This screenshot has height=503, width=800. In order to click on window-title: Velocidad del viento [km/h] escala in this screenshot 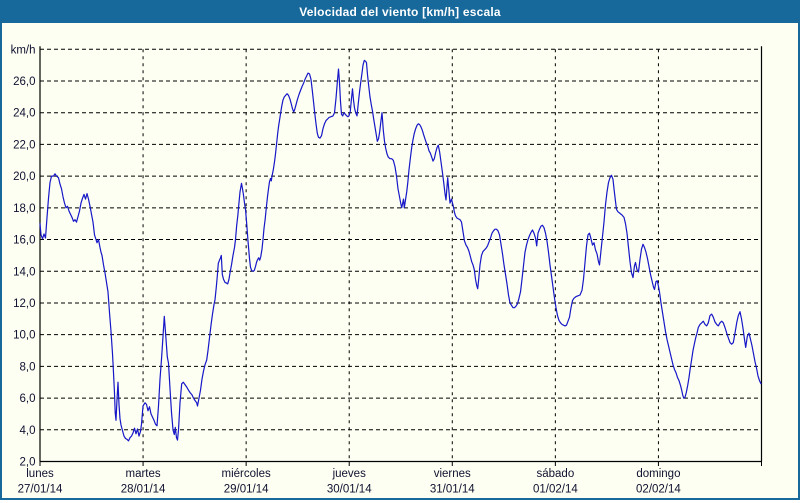, I will do `click(400, 12)`.